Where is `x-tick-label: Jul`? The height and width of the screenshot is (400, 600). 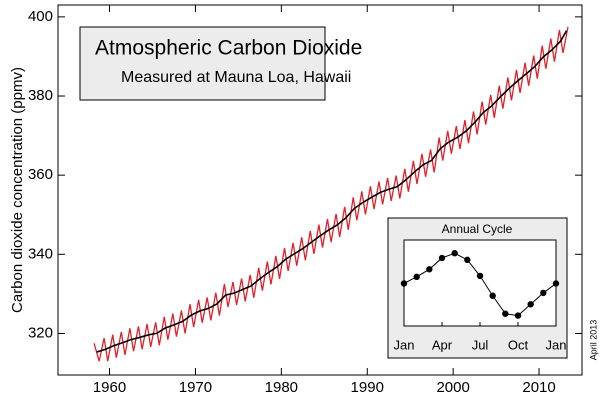
x-tick-label: Jul is located at coordinates (480, 344).